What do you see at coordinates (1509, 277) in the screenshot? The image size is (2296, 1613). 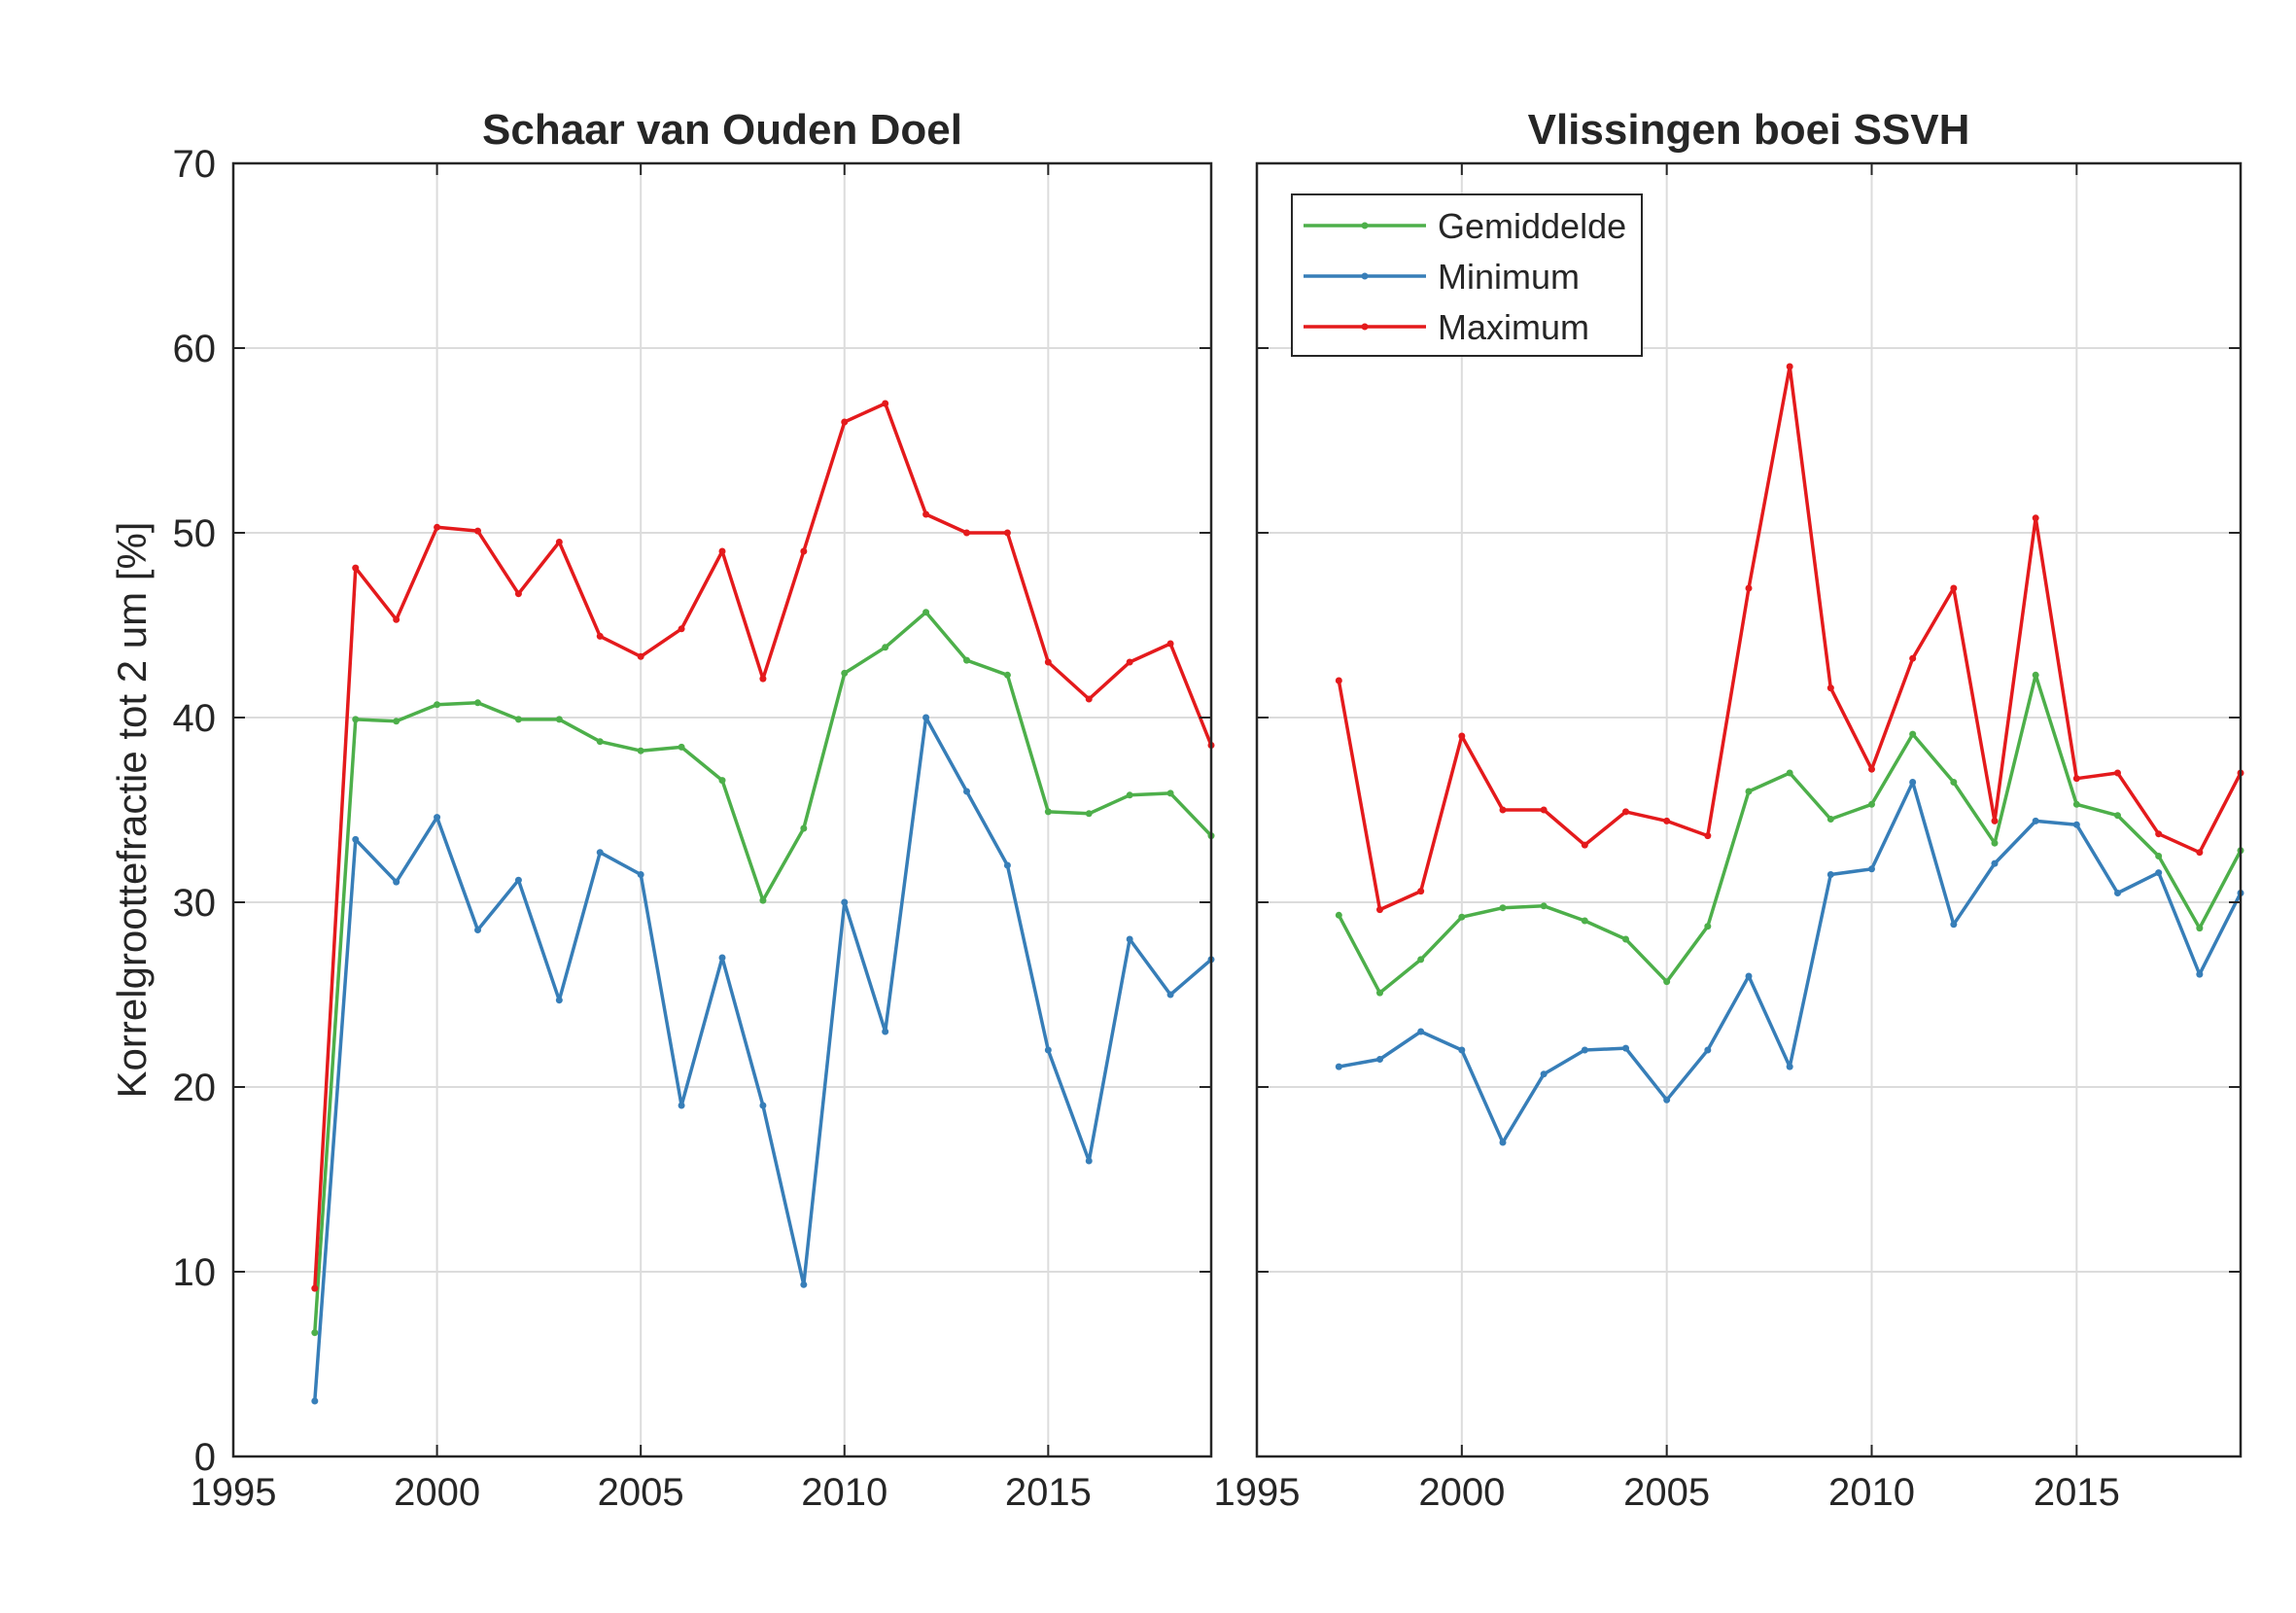 I see `legend-label-minimum: Minimum` at bounding box center [1509, 277].